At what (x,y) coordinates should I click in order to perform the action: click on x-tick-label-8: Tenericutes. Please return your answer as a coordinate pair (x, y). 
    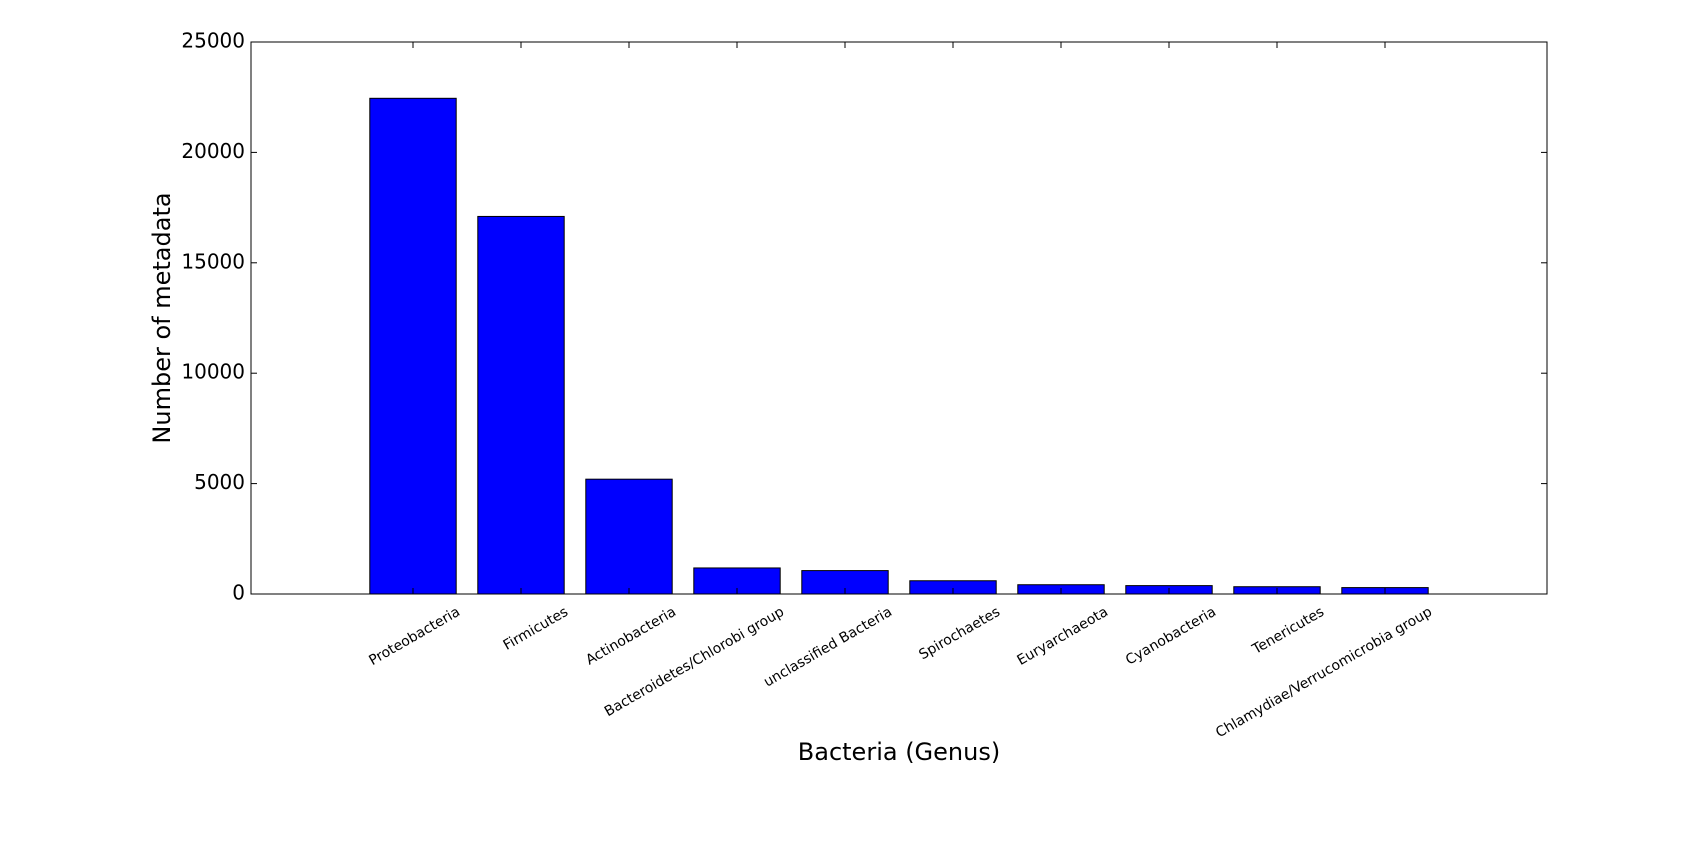
    Looking at the image, I should click on (1288, 631).